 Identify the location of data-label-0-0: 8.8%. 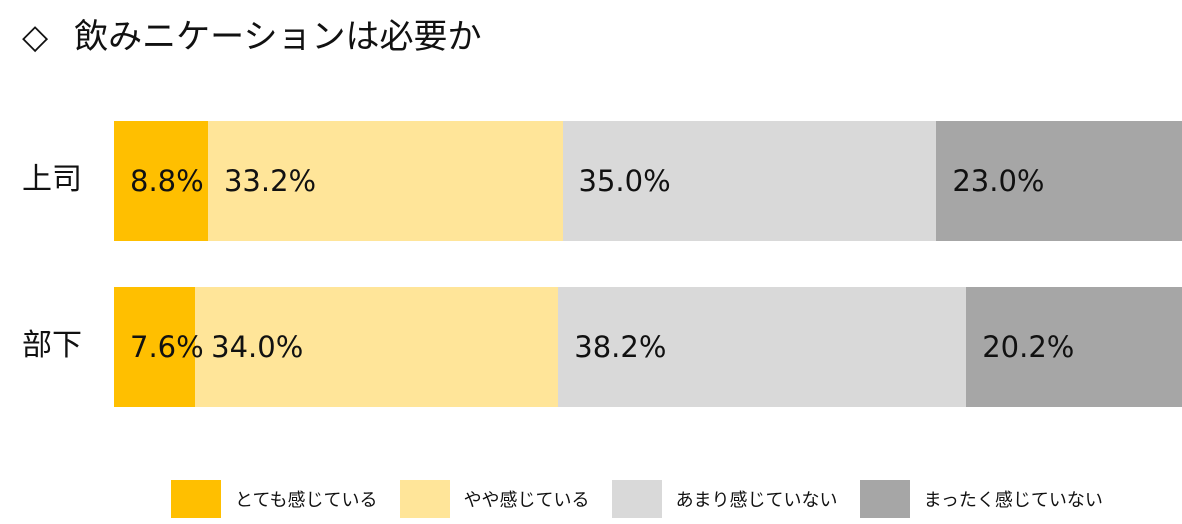
(167, 181).